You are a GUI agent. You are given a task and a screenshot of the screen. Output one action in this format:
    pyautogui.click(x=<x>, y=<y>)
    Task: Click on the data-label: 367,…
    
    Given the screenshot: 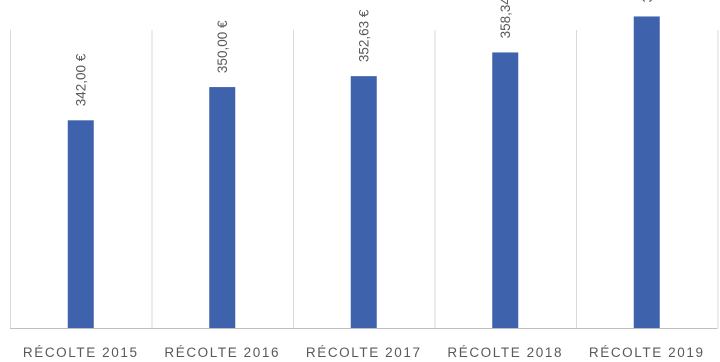 What is the action you would take?
    pyautogui.click(x=647, y=1)
    